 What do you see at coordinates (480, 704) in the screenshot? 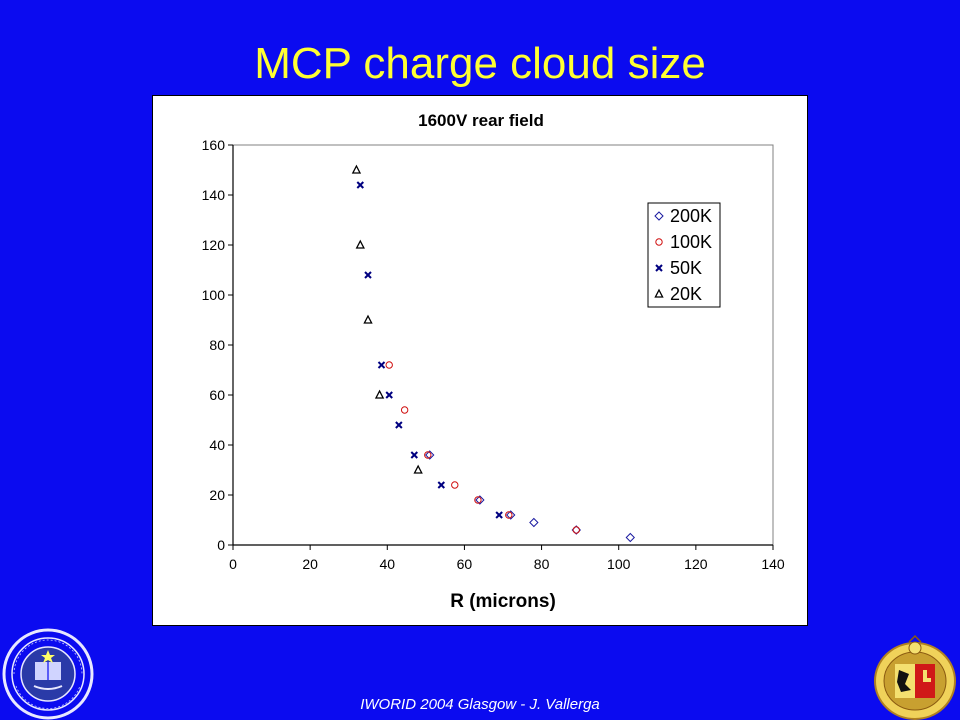
I see `footer-text: IWORID 2004 Glasgow - J. Vallerga` at bounding box center [480, 704].